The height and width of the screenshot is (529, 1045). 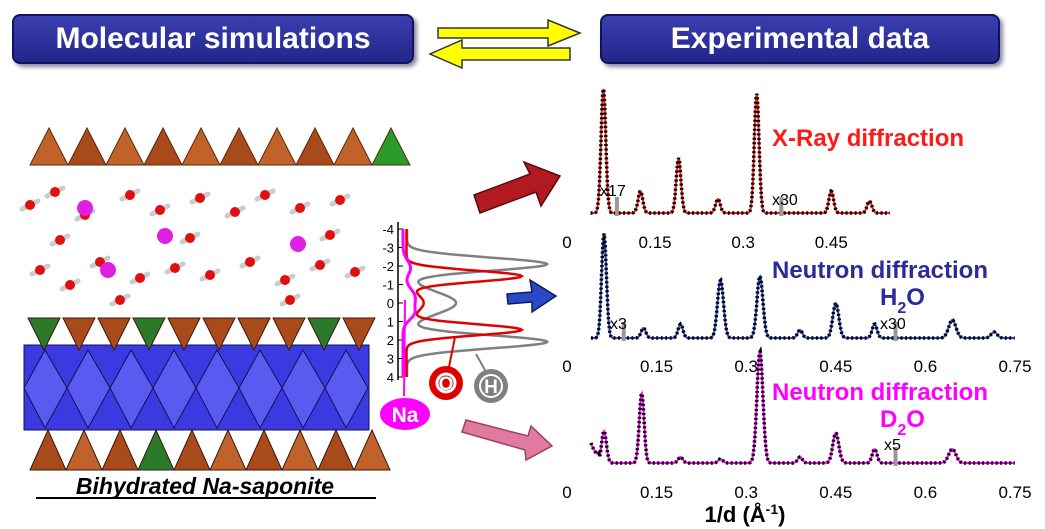 I want to click on na-badge: Na, so click(x=405, y=414).